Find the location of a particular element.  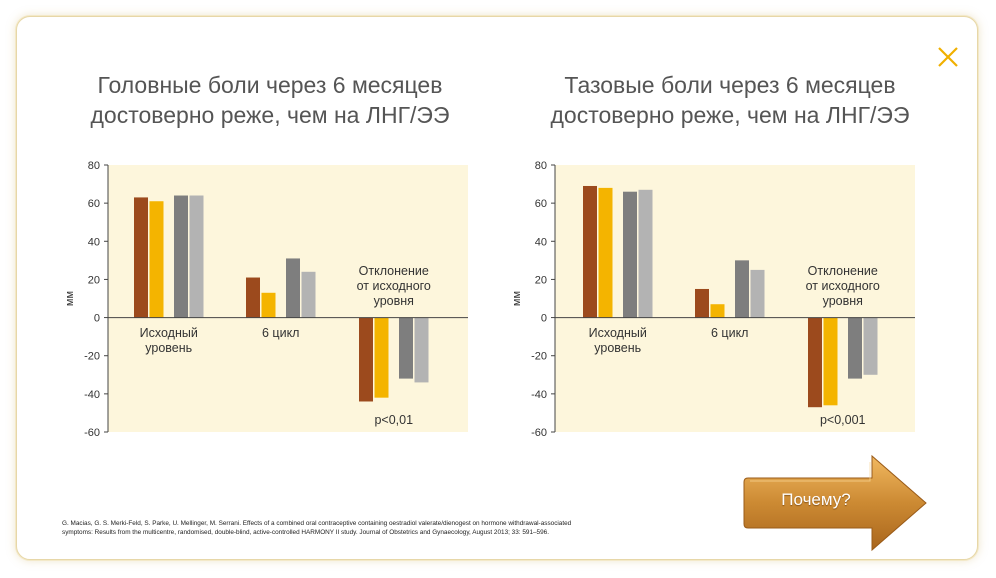

p-value-annotation: p<0,001 is located at coordinates (843, 420).